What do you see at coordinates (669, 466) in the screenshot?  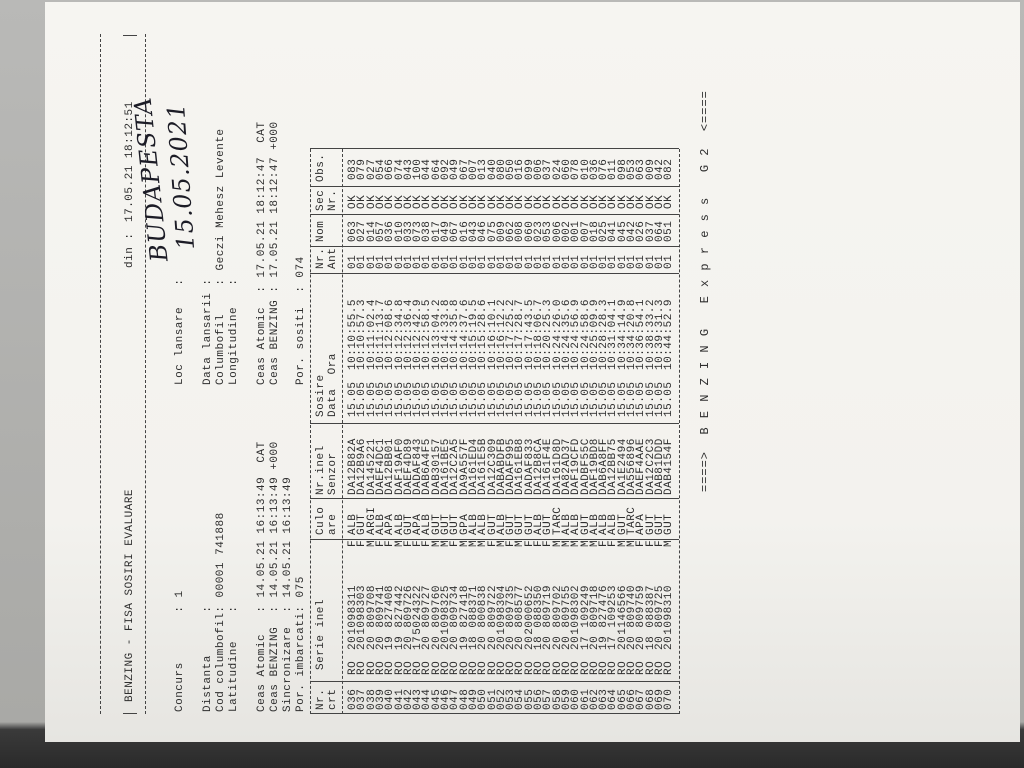 I see `cell: DAB4154F` at bounding box center [669, 466].